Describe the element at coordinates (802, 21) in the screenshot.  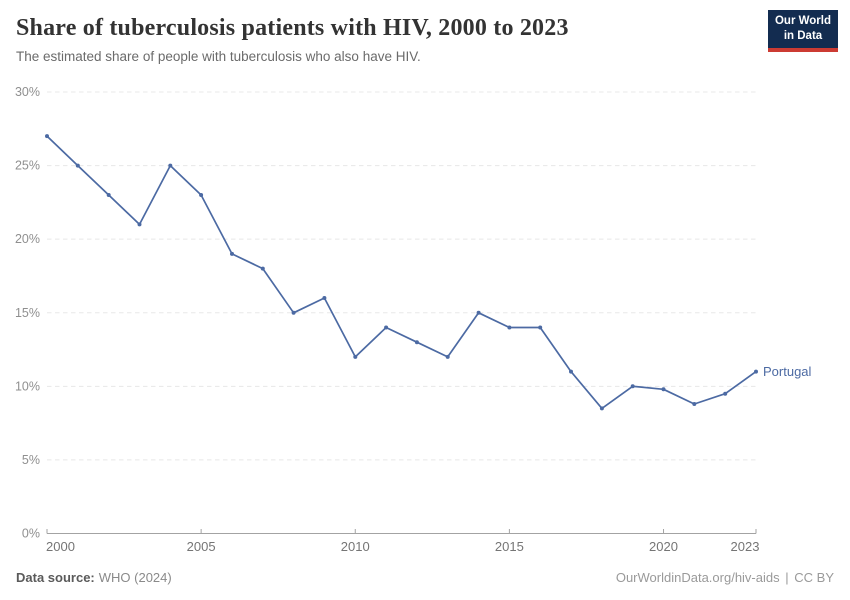
I see `owid-logo-line1: Our World` at that location.